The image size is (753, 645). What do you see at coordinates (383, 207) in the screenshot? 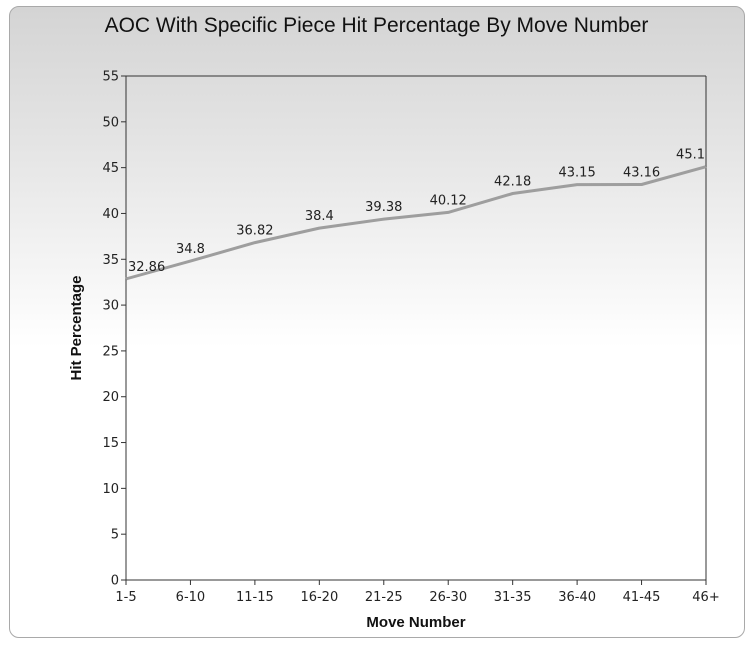
I see `data-label: 39.38` at bounding box center [383, 207].